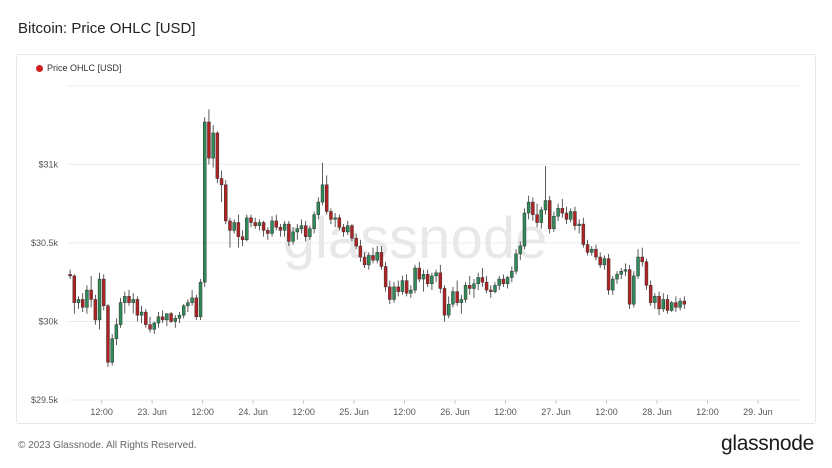 This screenshot has width=832, height=468. What do you see at coordinates (79, 68) in the screenshot?
I see `legend: Price OHLC [USD]` at bounding box center [79, 68].